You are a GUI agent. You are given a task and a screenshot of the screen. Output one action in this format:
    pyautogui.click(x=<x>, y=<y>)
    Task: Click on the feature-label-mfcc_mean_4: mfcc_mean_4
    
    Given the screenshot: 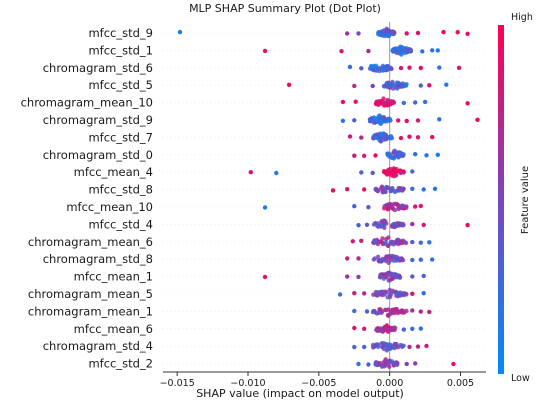 What is the action you would take?
    pyautogui.click(x=113, y=172)
    